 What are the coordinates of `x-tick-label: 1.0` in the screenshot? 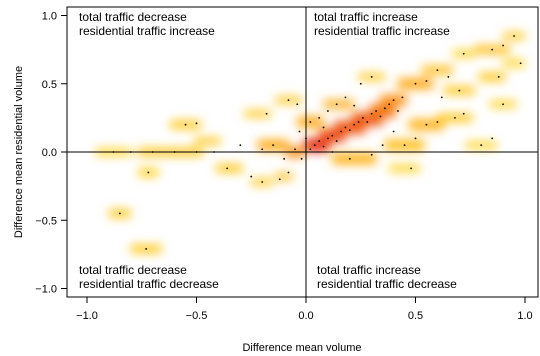 It's located at (524, 316).